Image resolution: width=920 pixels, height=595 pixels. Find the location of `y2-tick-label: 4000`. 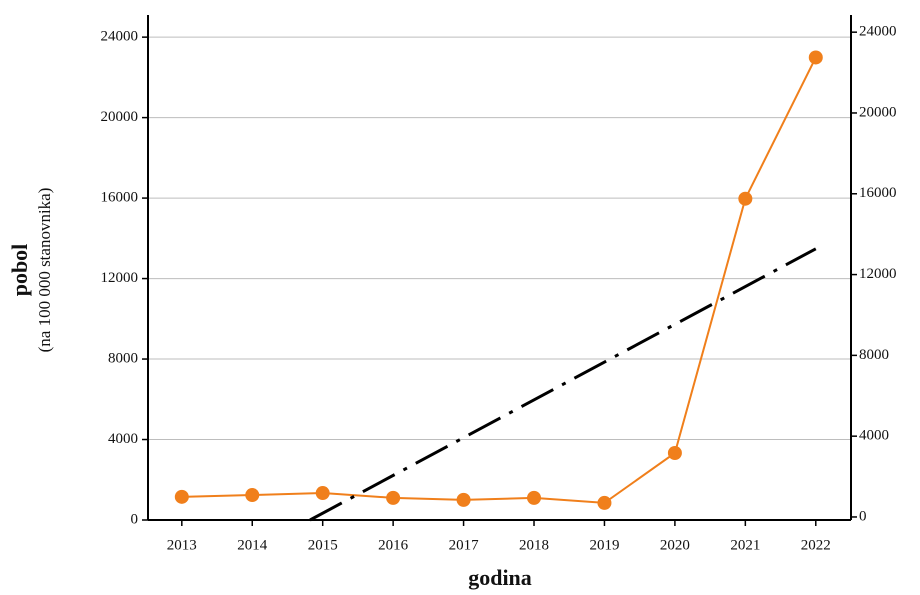

y2-tick-label: 4000 is located at coordinates (874, 436).